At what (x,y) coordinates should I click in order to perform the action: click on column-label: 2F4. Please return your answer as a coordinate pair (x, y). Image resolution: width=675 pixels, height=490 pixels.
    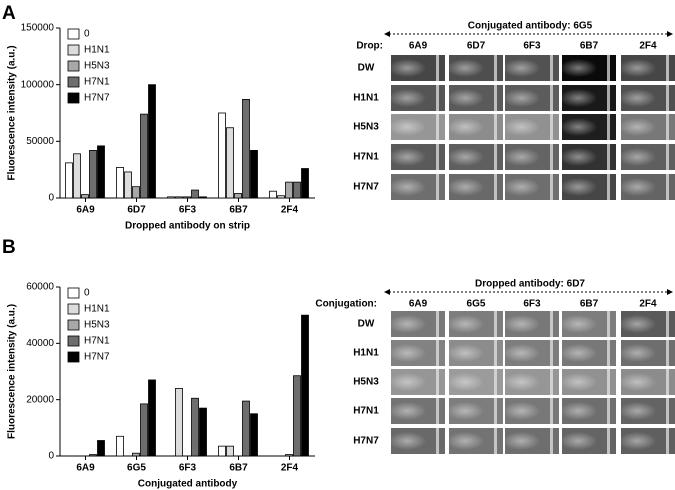
    Looking at the image, I should click on (648, 304).